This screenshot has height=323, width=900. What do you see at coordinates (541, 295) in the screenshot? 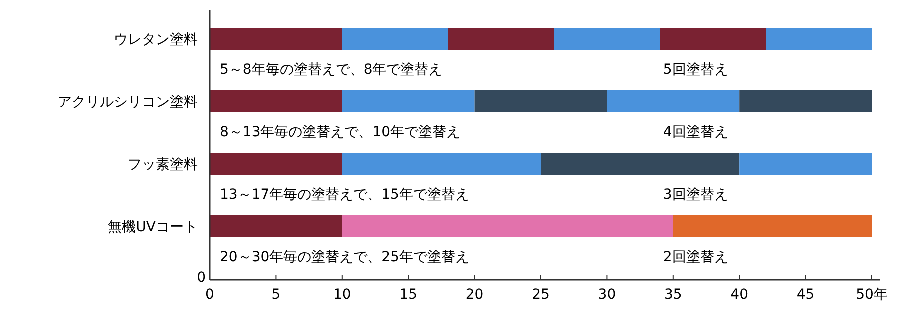
I see `x-tick-label: 25` at bounding box center [541, 295].